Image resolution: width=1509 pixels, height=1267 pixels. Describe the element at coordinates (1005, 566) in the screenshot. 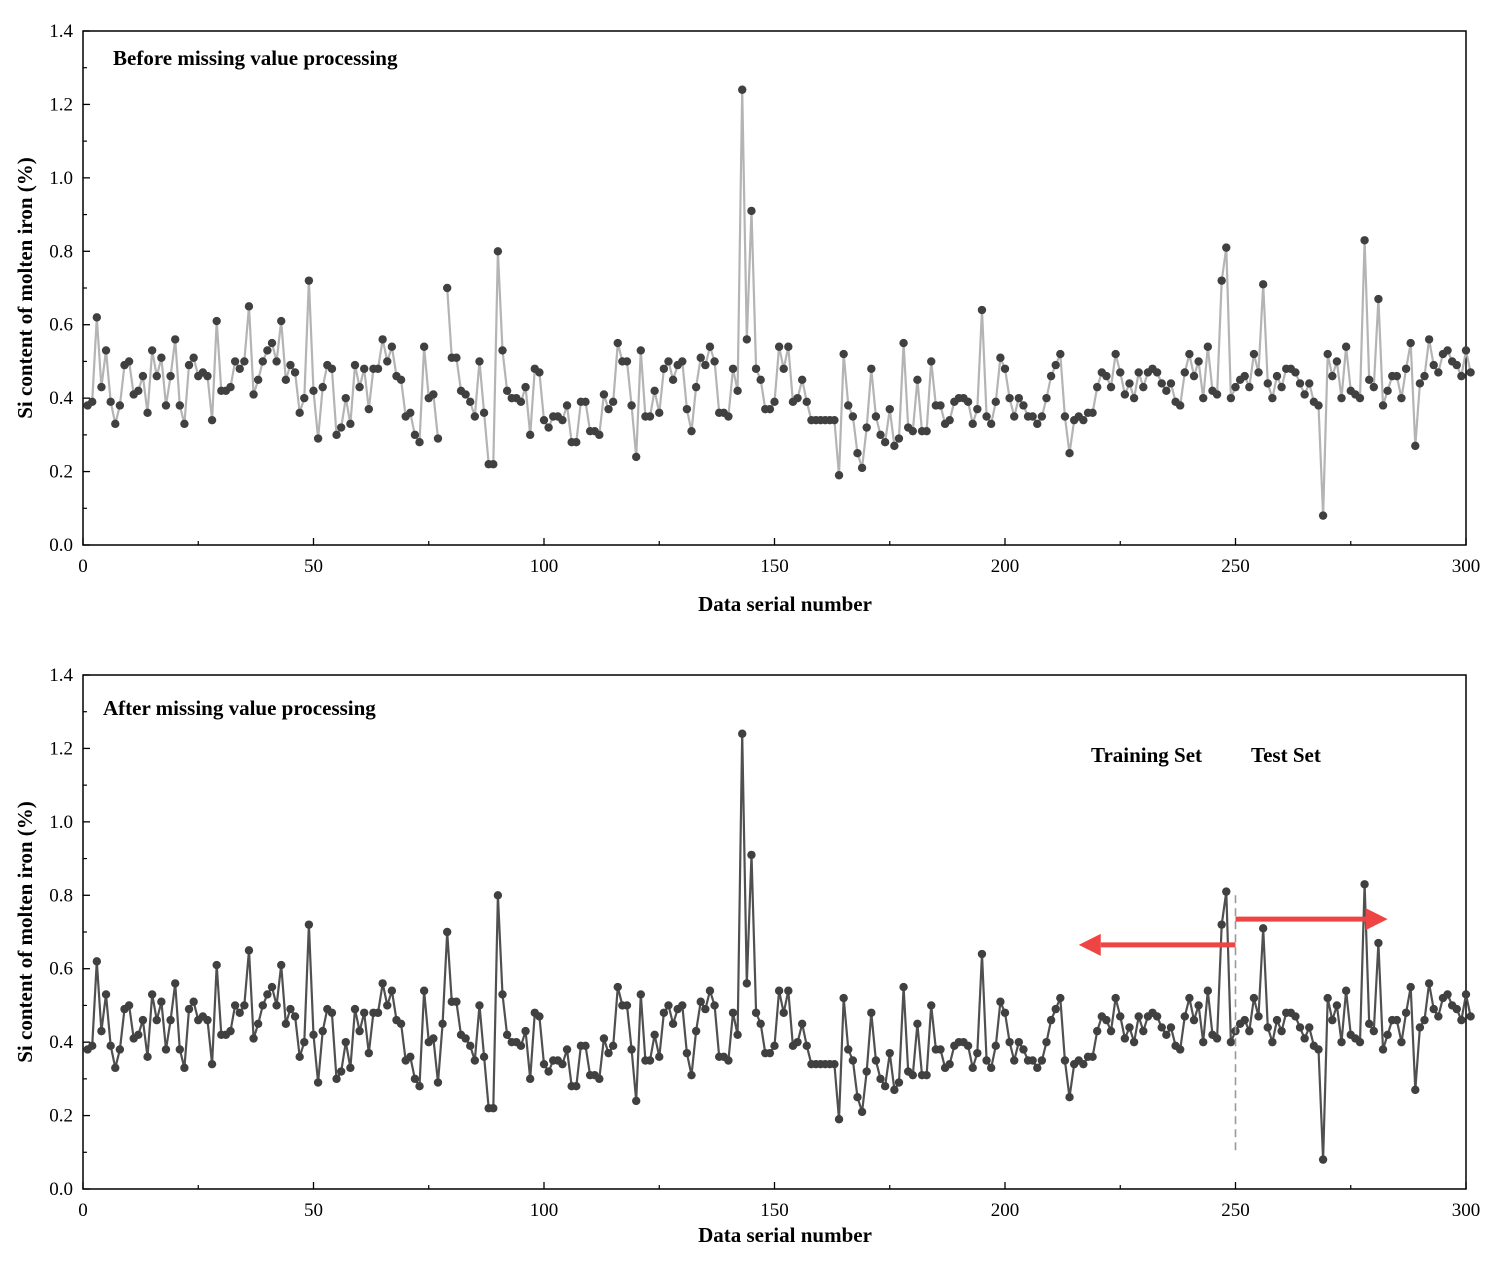

I see `x-tick-label: 200` at that location.